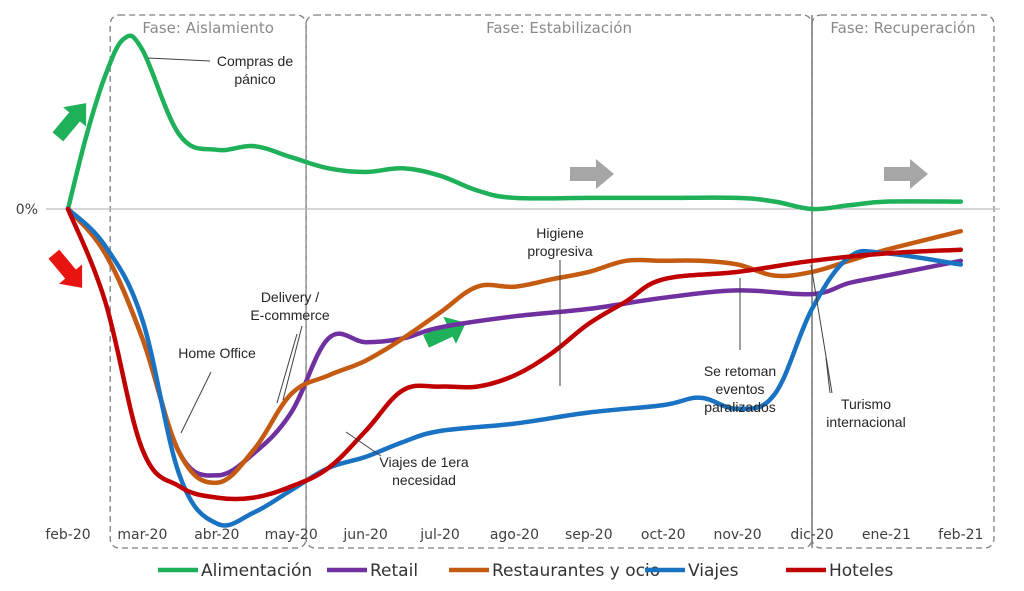 This screenshot has height=591, width=1024. What do you see at coordinates (663, 535) in the screenshot?
I see `x-tick-label-oct-20: oct-20` at bounding box center [663, 535].